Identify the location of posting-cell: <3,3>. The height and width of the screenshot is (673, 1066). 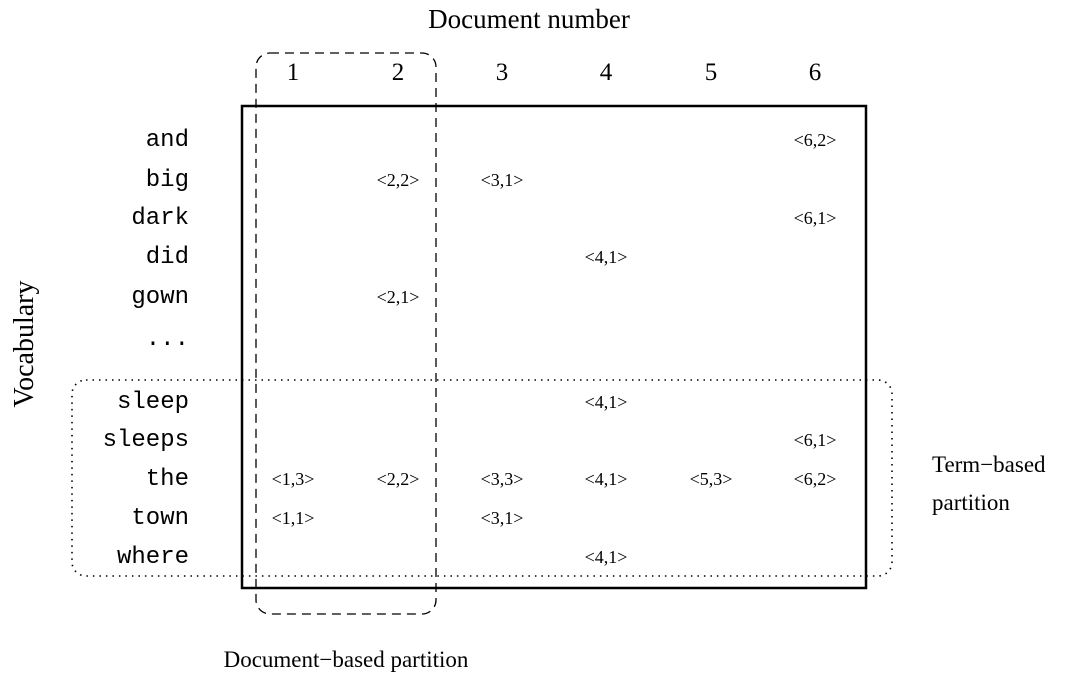
(502, 479).